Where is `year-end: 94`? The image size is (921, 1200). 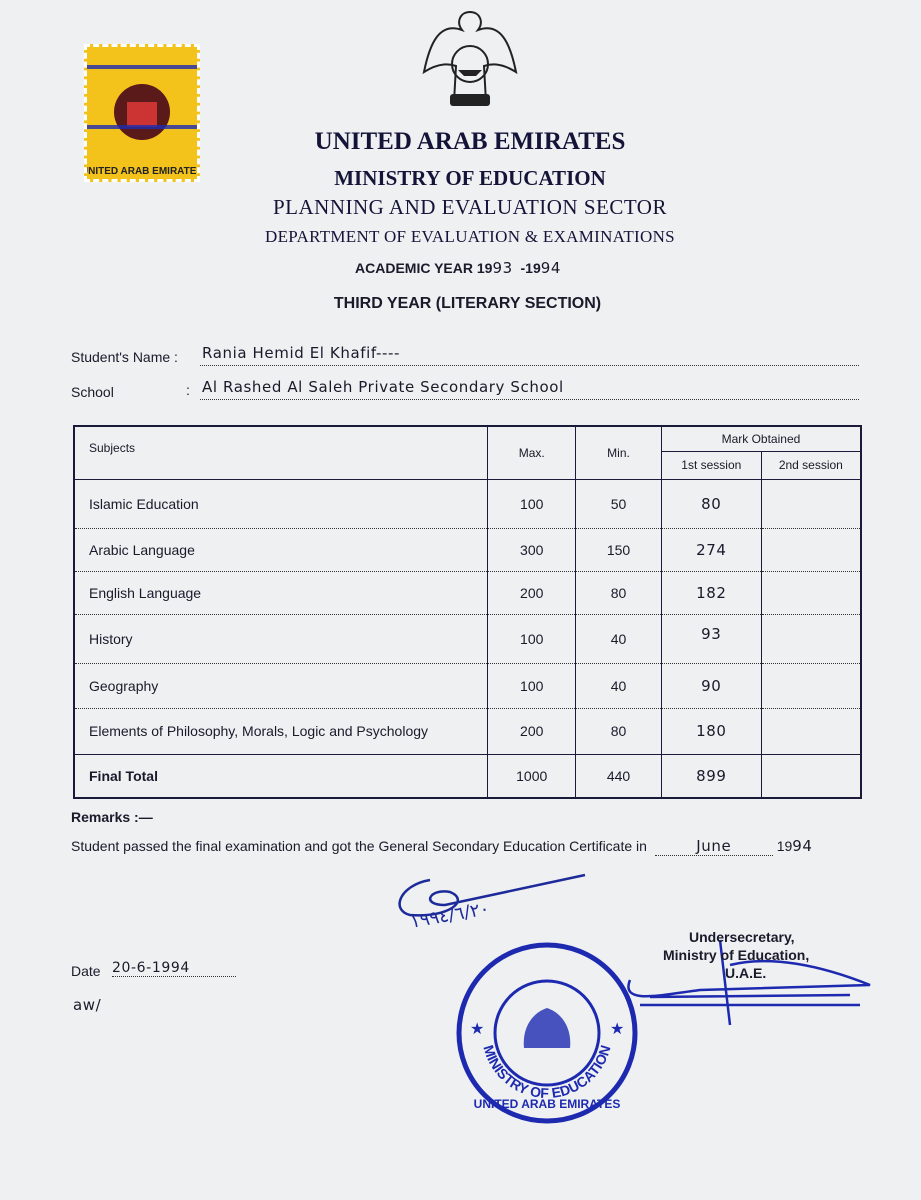
year-end: 94 is located at coordinates (551, 268).